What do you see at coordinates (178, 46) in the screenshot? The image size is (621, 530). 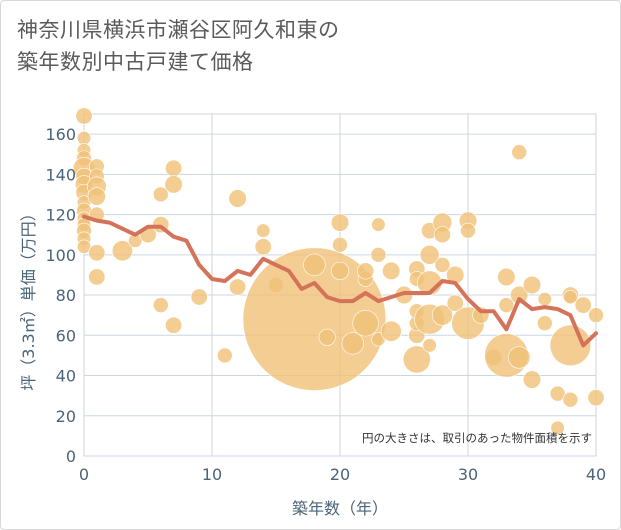 I see `chart-title: 神奈川県横浜市瀬谷区阿久和東の 築年数別中古戸建て価格` at bounding box center [178, 46].